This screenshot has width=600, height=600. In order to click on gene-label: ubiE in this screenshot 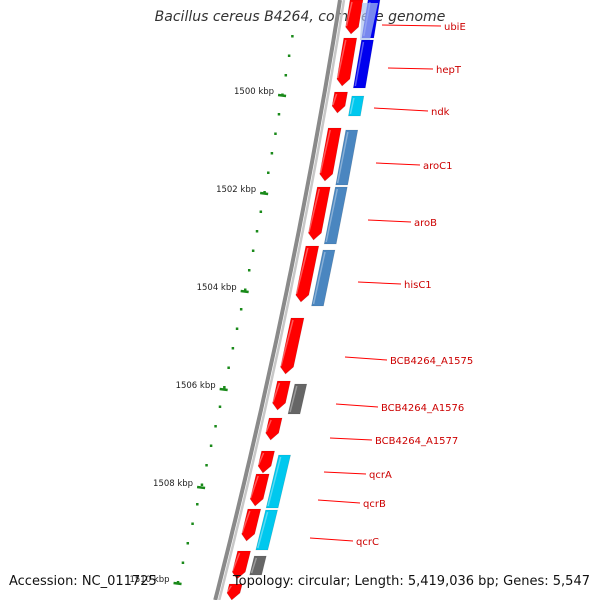, I will do `click(455, 27)`.